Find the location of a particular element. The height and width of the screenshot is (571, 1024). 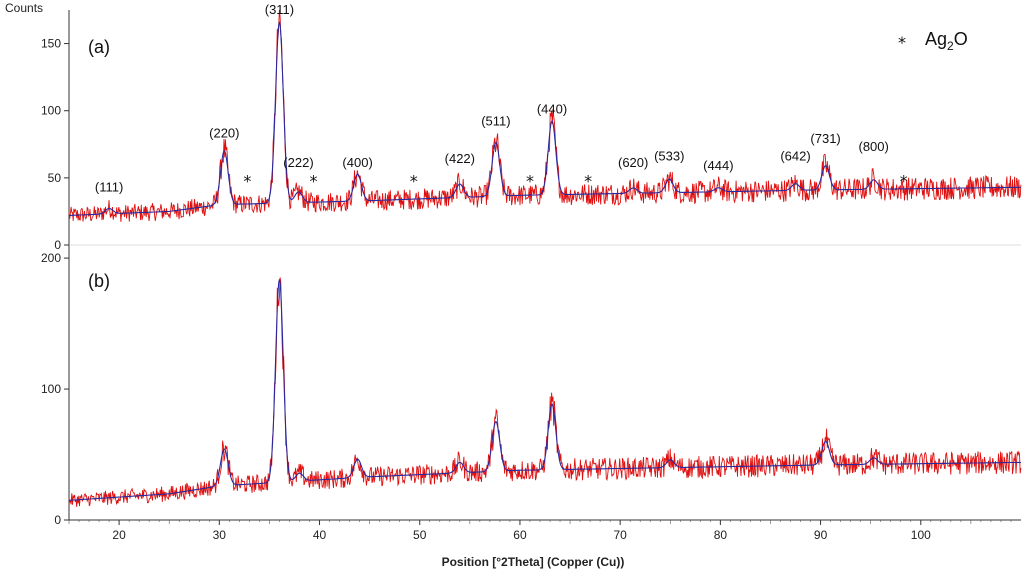

legend-star-marker: * is located at coordinates (902, 42).